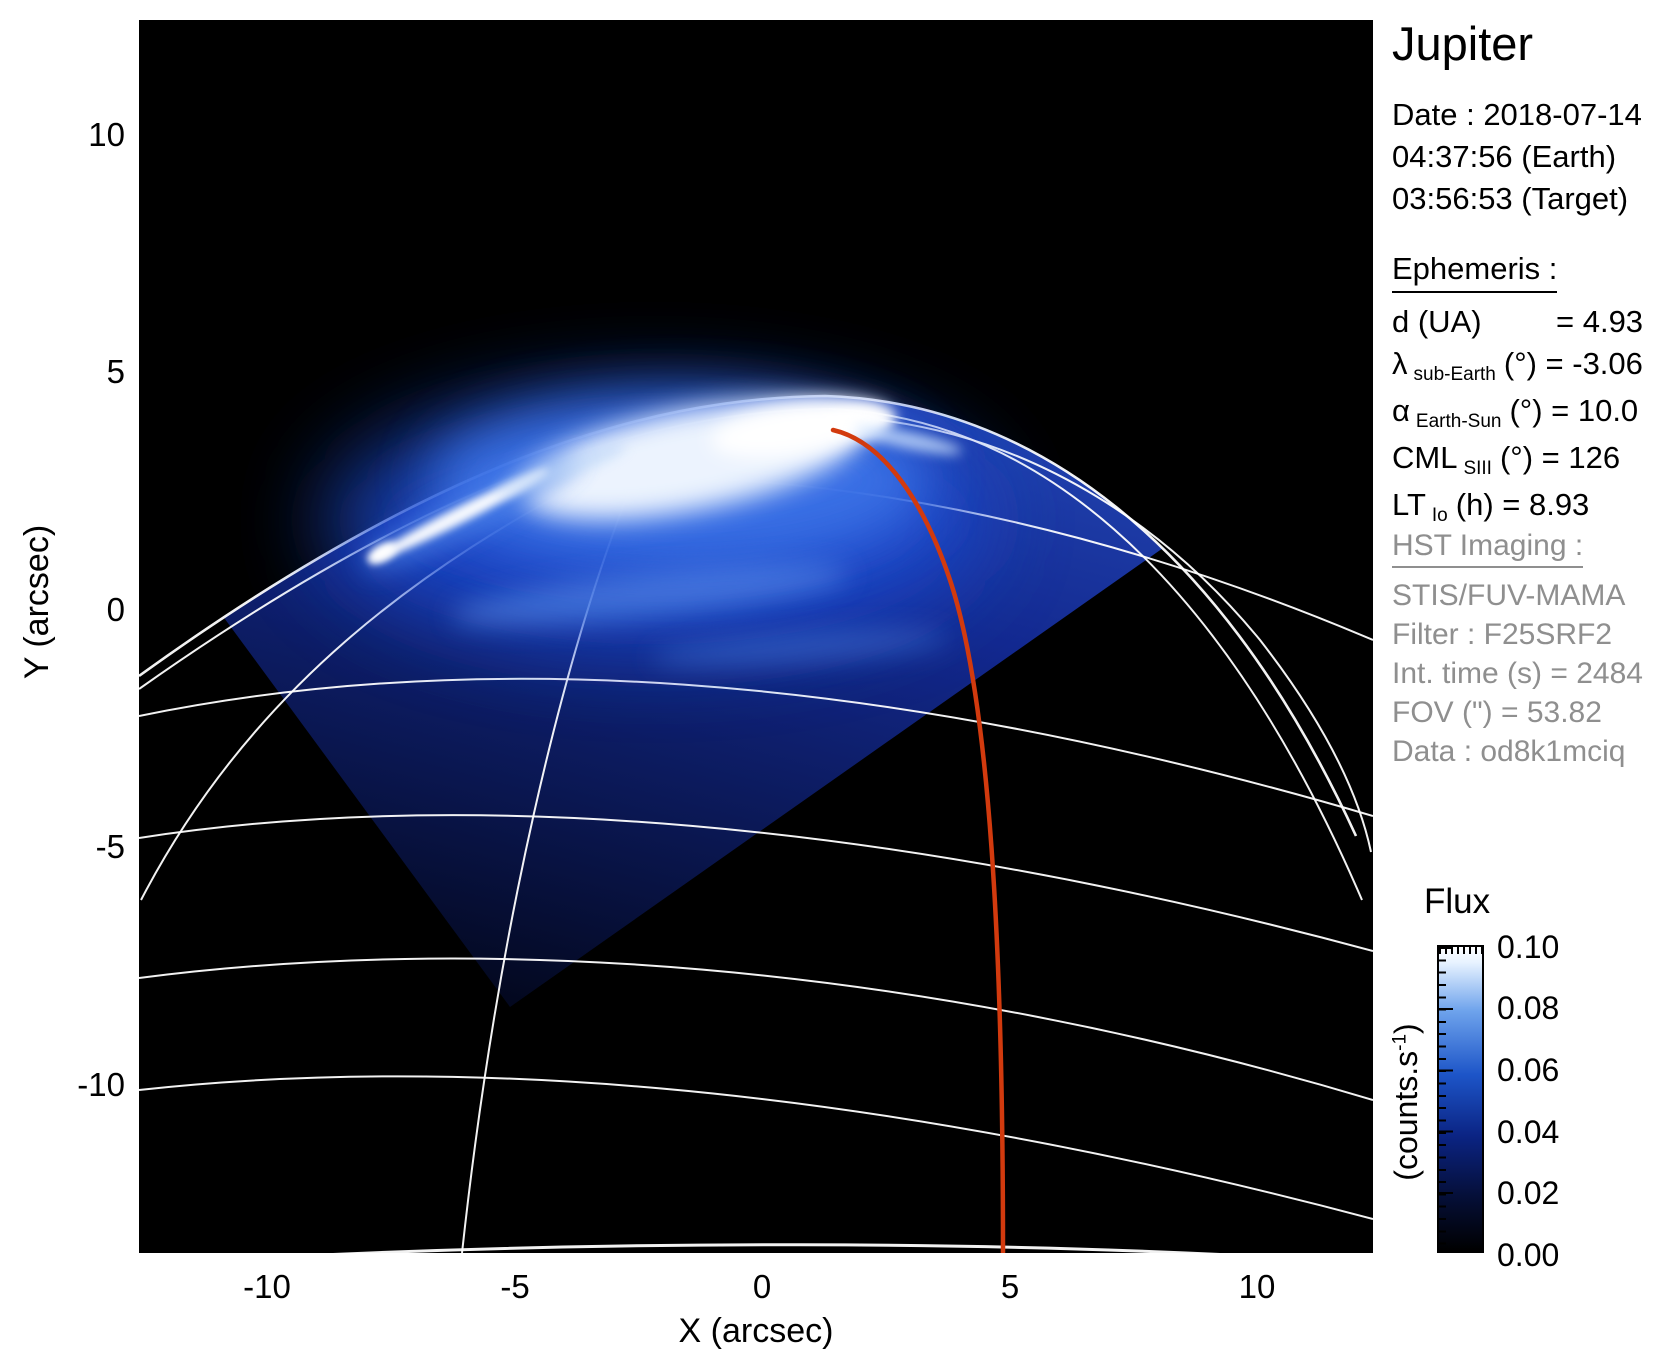  I want to click on io-footprint-track, so click(918, 840).